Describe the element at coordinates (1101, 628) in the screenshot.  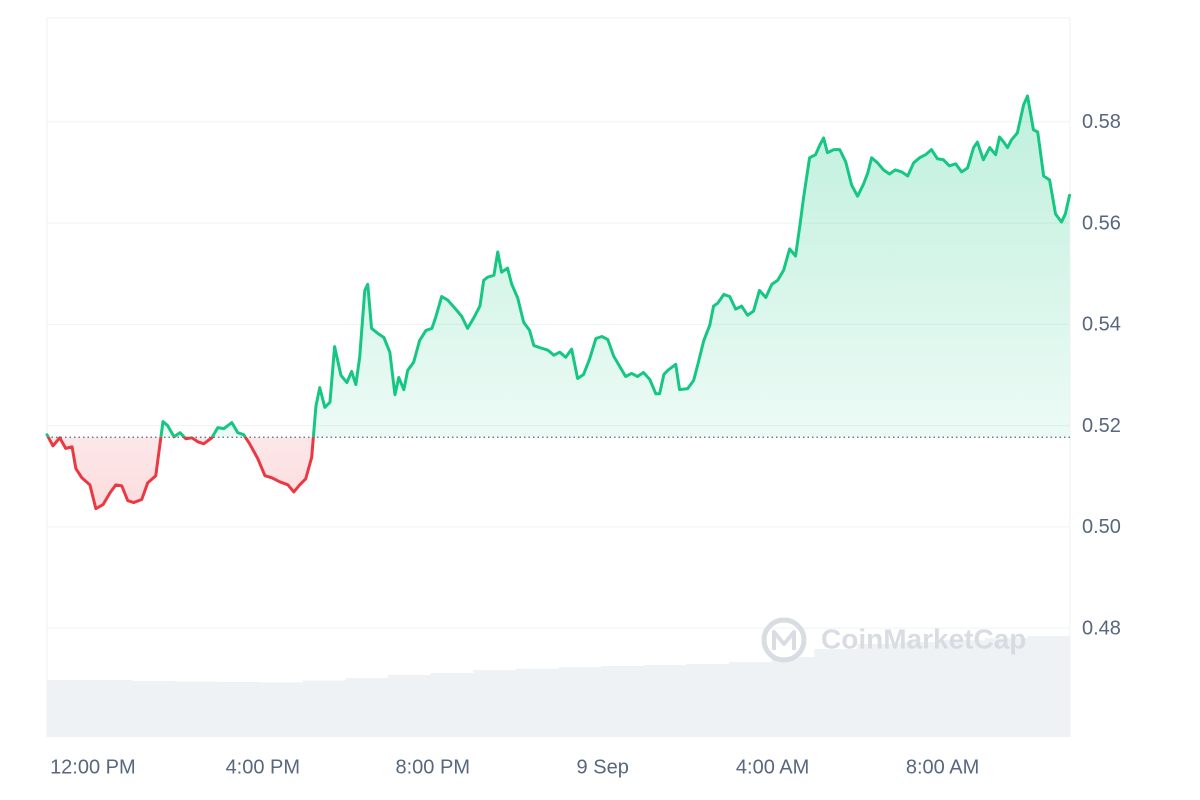
I see `y-tick-label: 0.48` at that location.